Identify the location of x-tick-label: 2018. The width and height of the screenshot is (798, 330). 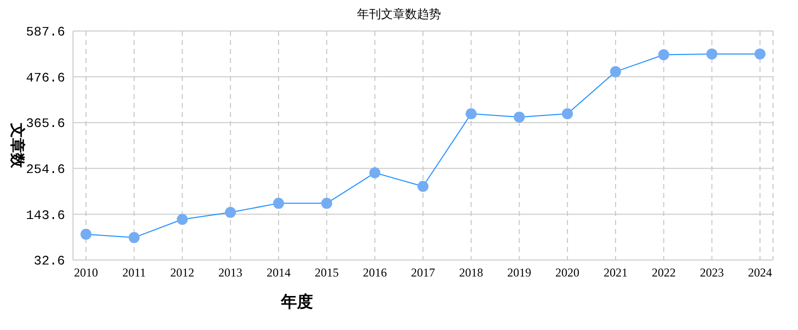
(471, 273).